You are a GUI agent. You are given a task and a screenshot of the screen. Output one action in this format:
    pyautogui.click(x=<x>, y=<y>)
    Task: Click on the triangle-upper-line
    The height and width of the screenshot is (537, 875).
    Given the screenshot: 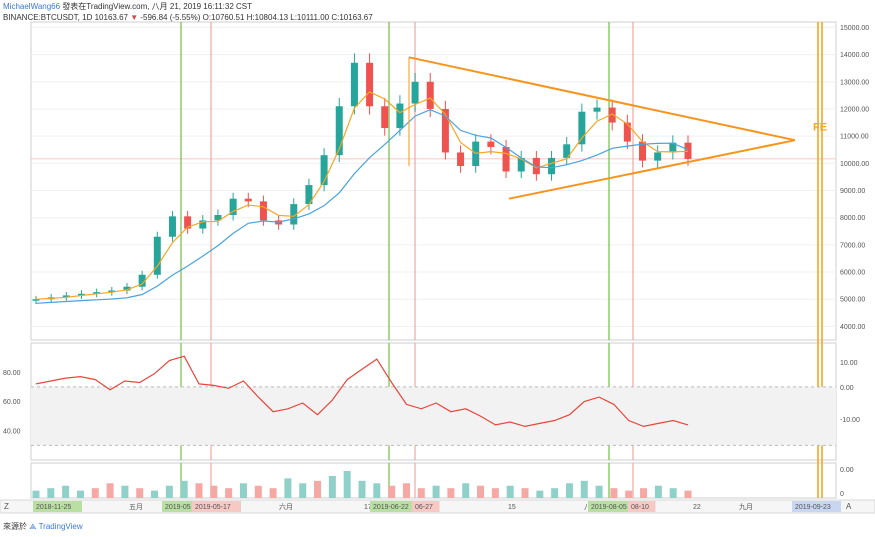 What is the action you would take?
    pyautogui.click(x=602, y=99)
    